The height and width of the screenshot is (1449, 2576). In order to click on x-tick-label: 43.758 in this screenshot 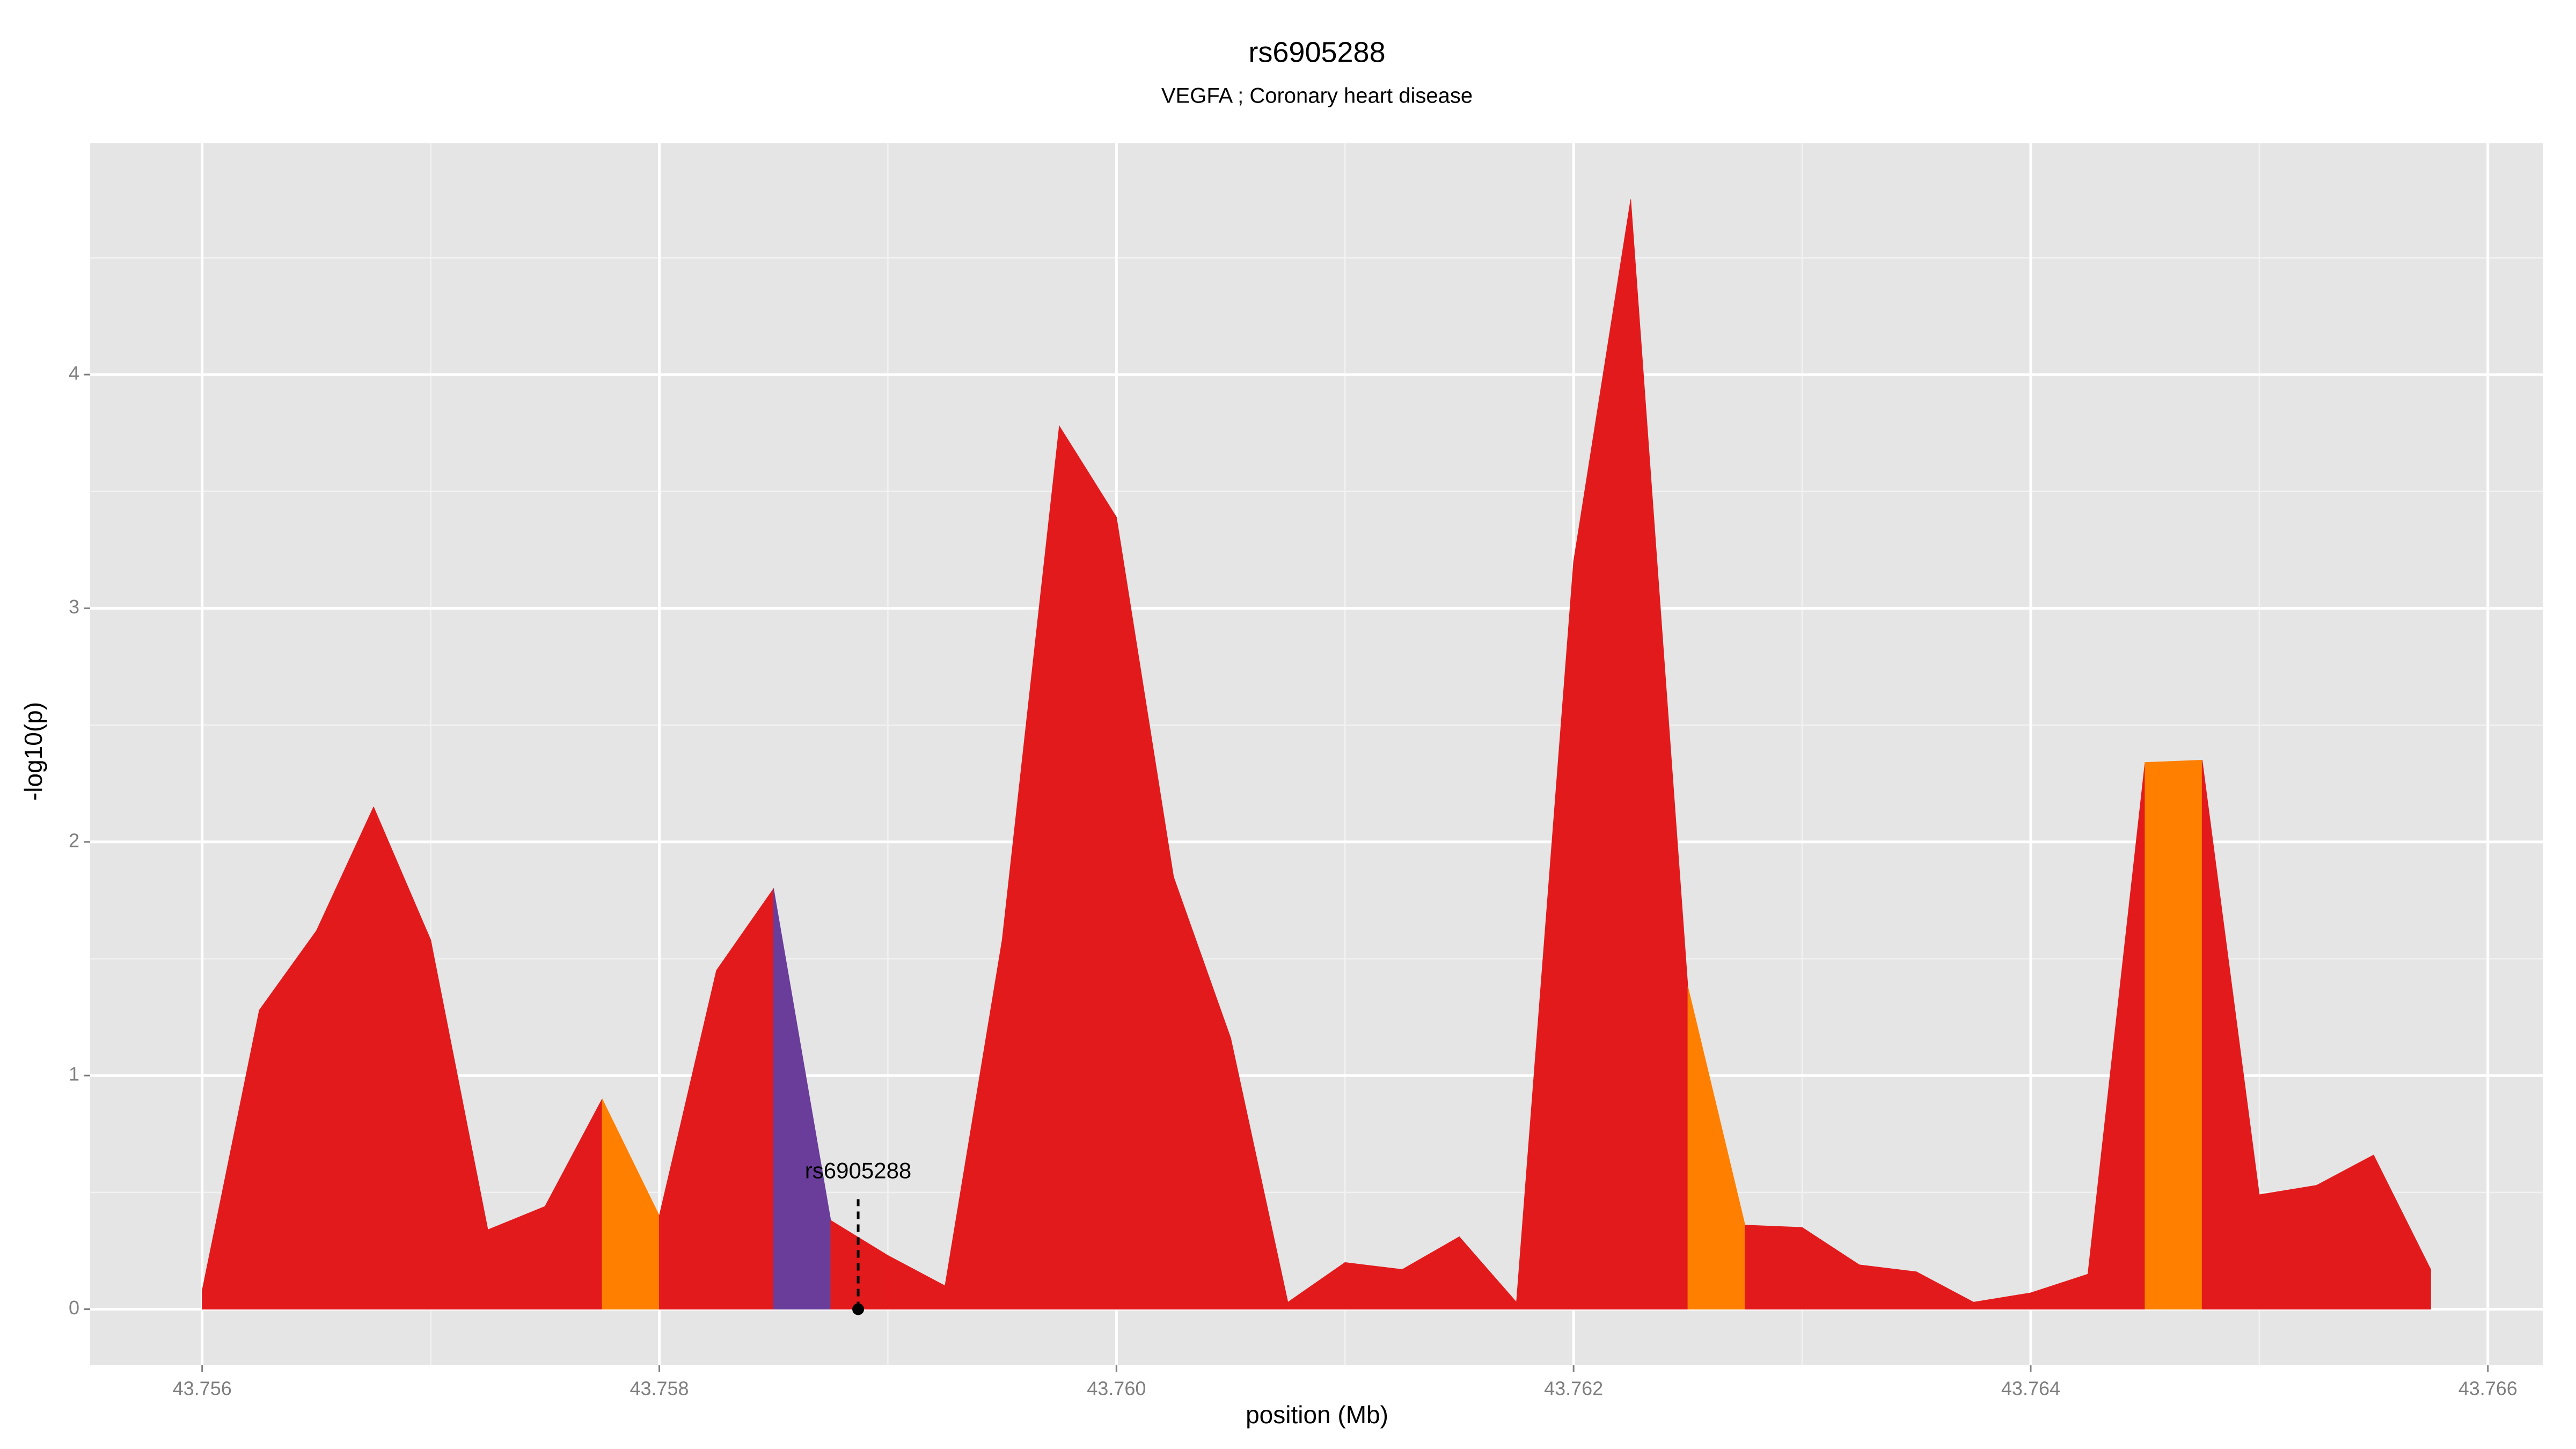, I will do `click(659, 1389)`.